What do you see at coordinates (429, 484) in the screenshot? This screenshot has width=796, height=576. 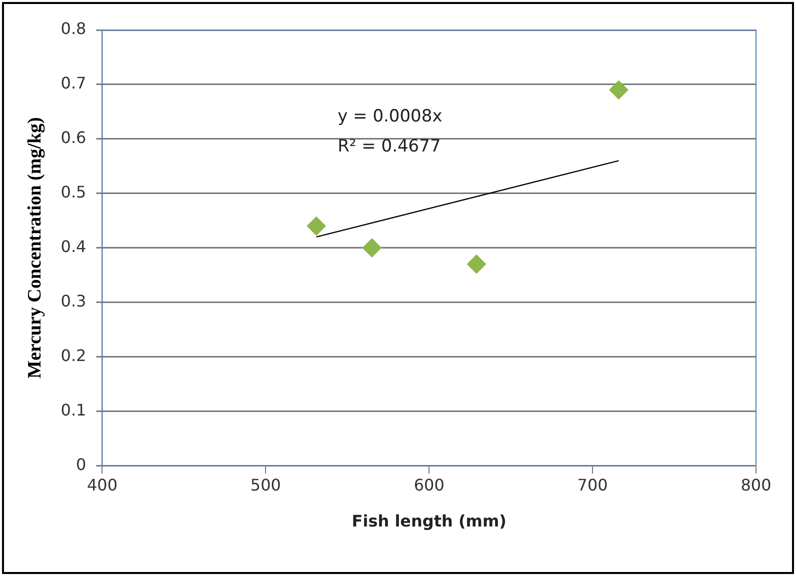 I see `x-tick-label: 600` at bounding box center [429, 484].